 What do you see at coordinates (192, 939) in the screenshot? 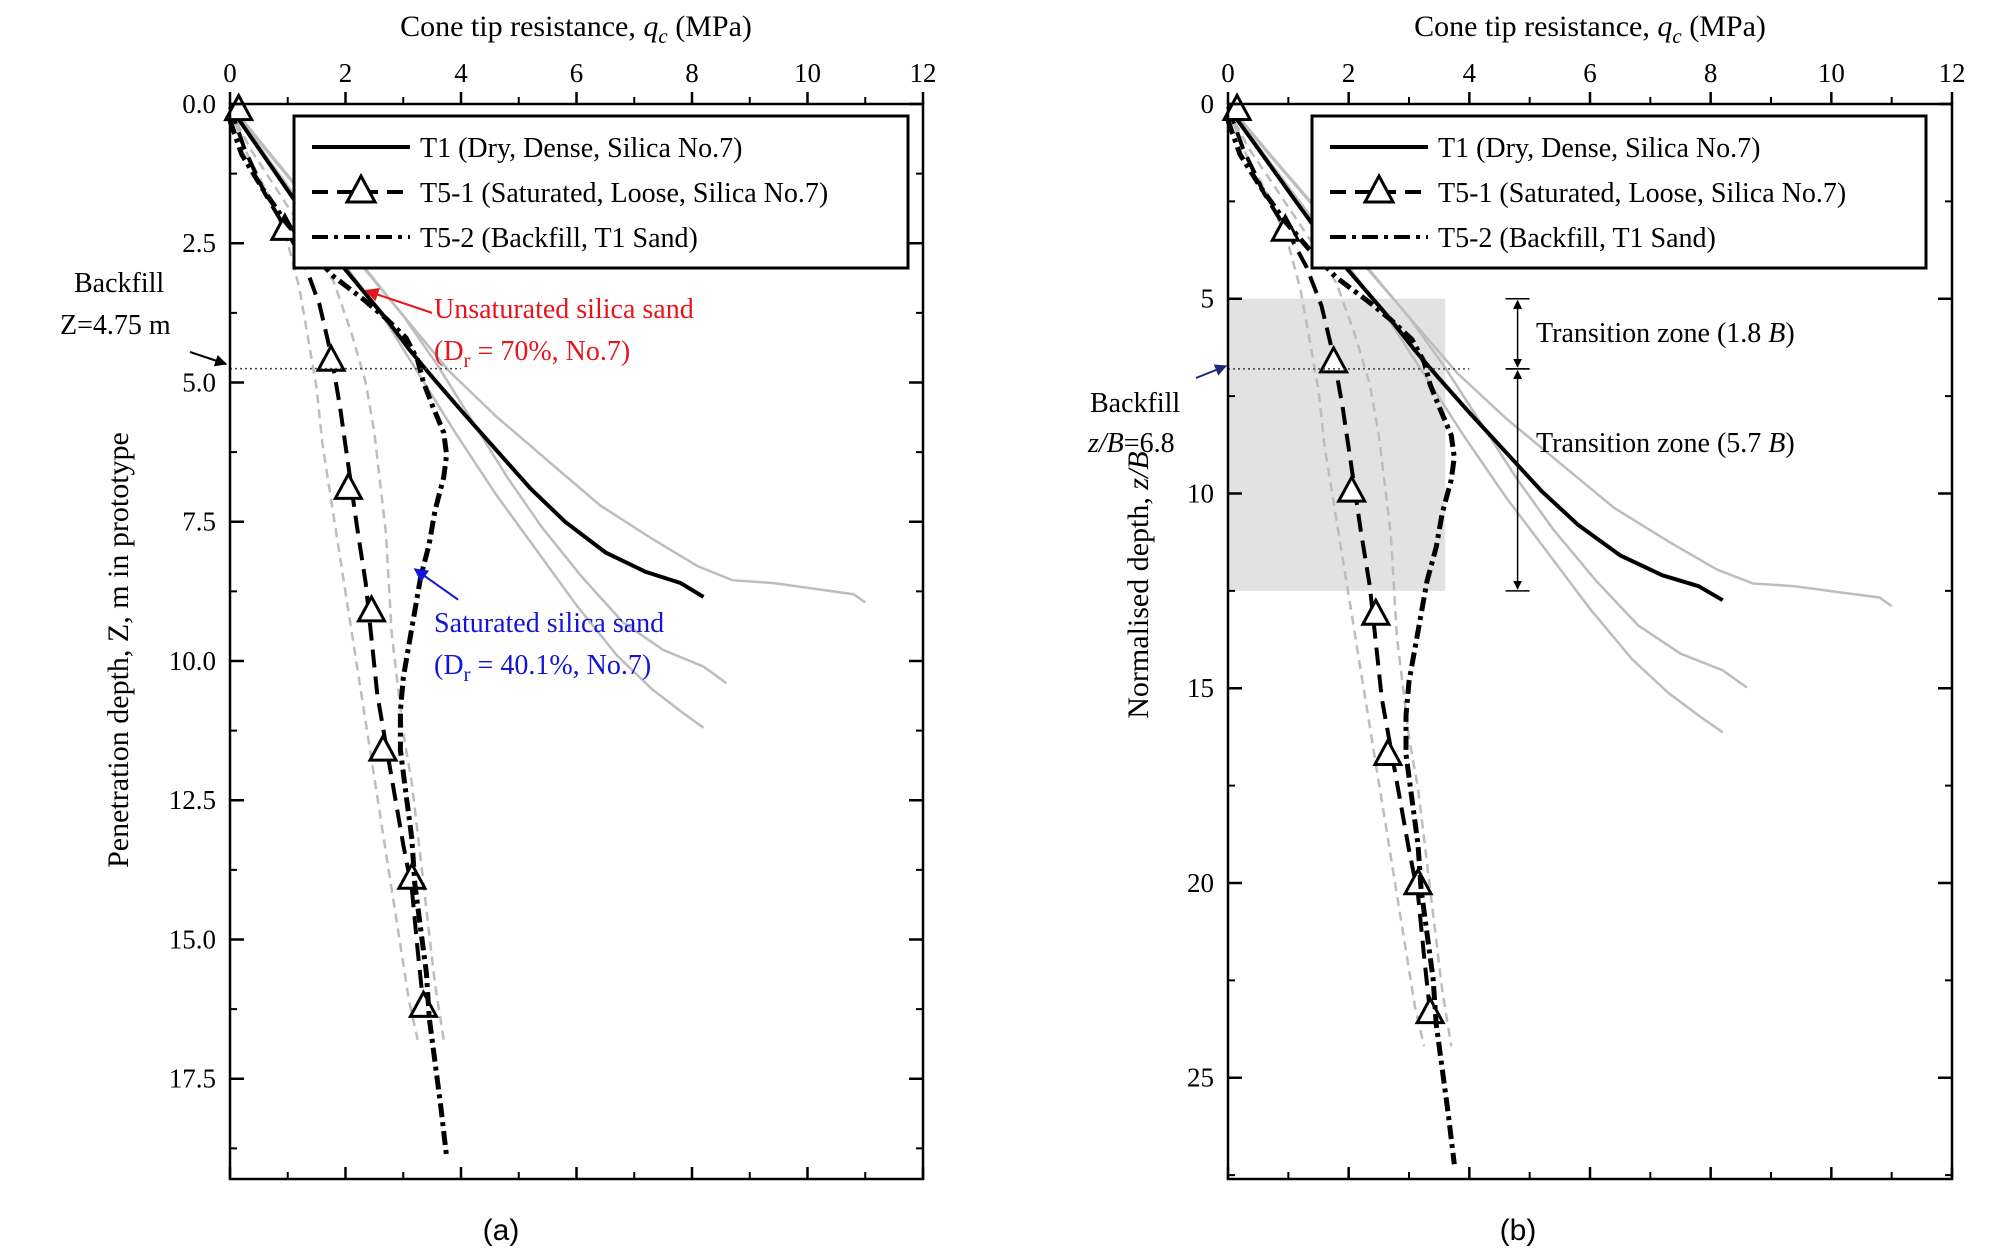
I see `y-tick-label: 15.0` at bounding box center [192, 939].